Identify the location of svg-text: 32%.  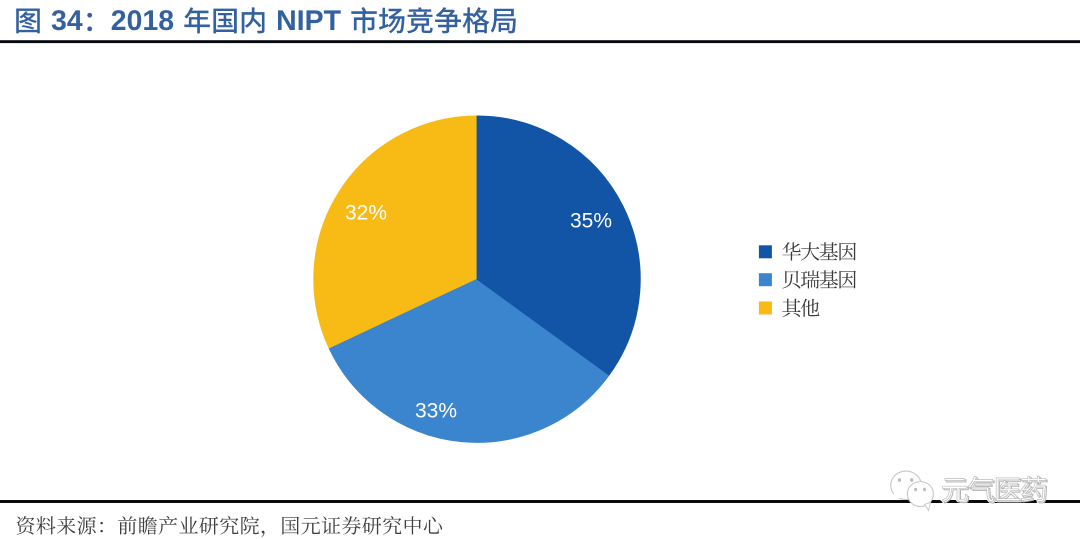
(366, 213).